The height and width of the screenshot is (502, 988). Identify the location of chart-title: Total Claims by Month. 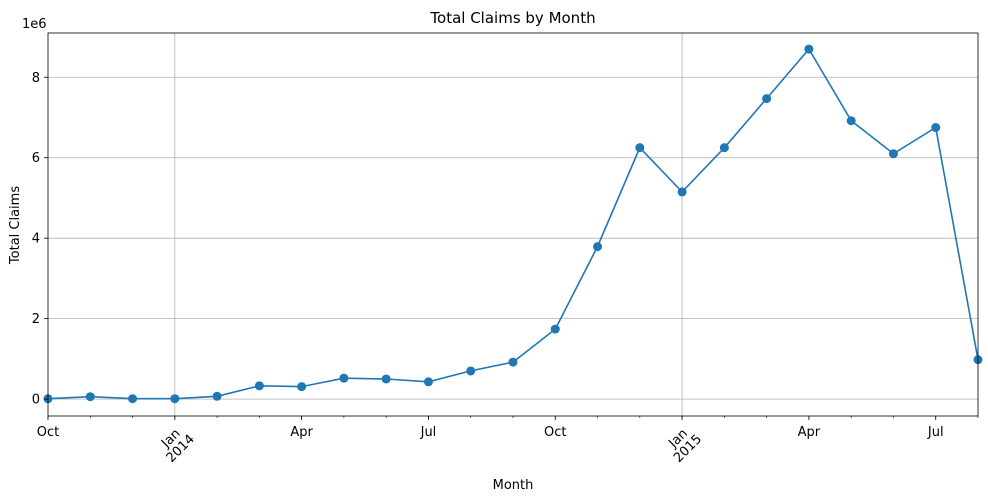
(512, 18).